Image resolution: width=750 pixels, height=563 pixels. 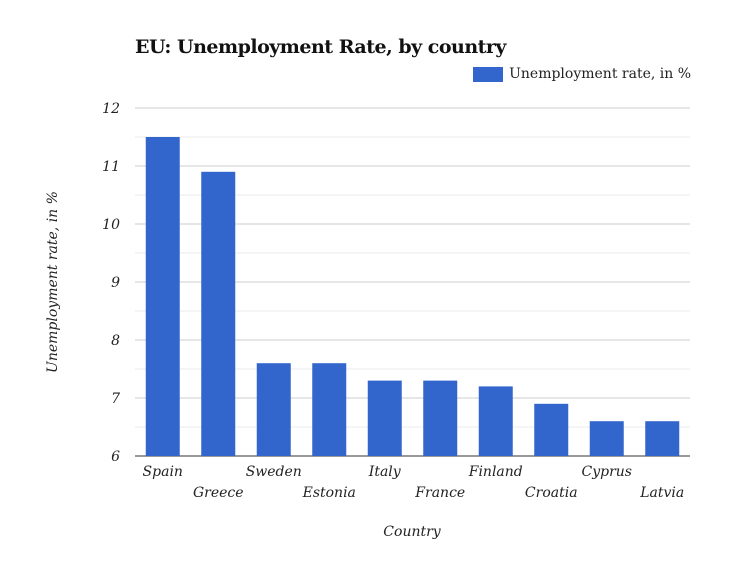 I want to click on y-tick-label: 10, so click(x=111, y=225).